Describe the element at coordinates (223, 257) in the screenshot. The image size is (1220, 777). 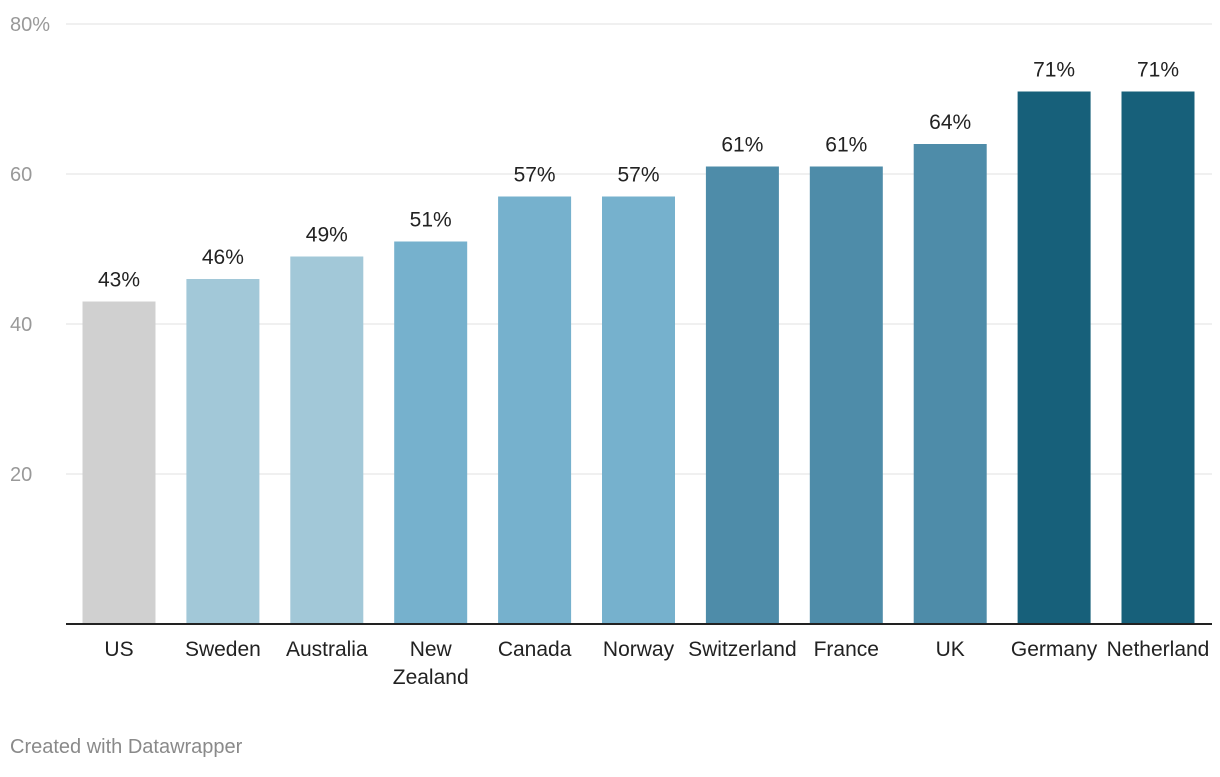
I see `value-label: 46%` at that location.